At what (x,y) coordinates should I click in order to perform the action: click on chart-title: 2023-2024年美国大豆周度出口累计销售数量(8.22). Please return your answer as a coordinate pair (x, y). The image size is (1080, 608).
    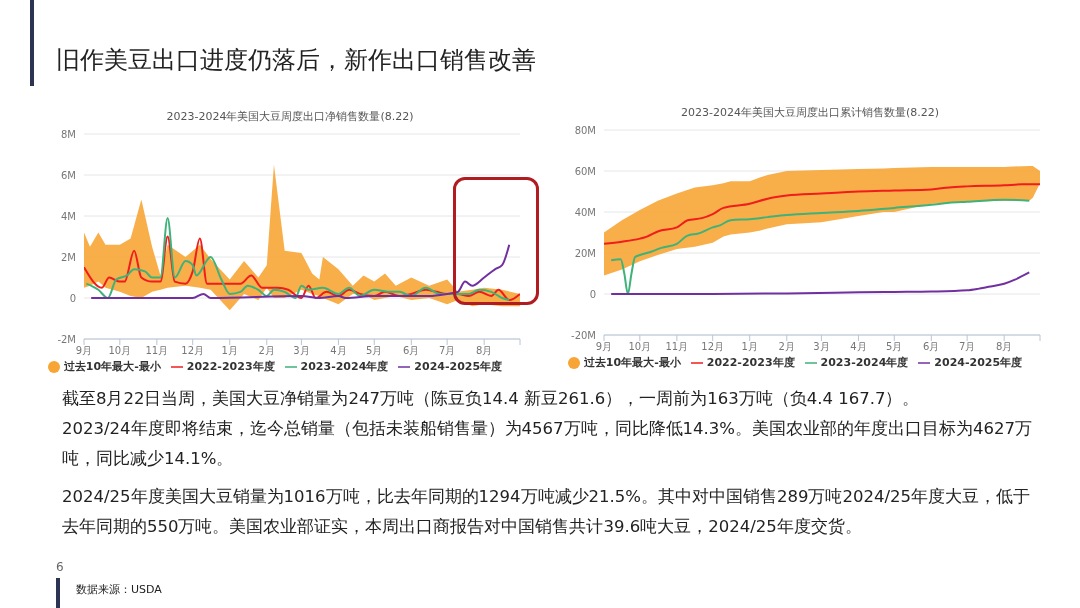
    Looking at the image, I should click on (809, 113).